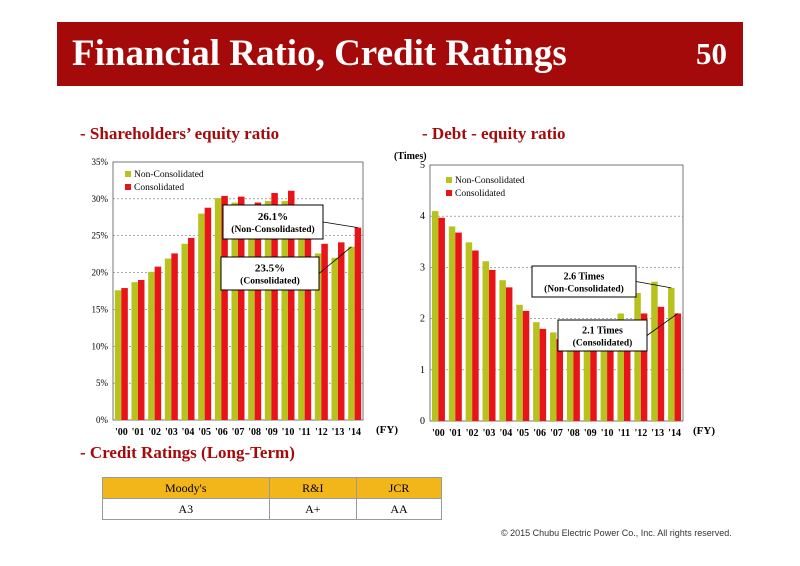  I want to click on header-jcr: JCR, so click(399, 488).